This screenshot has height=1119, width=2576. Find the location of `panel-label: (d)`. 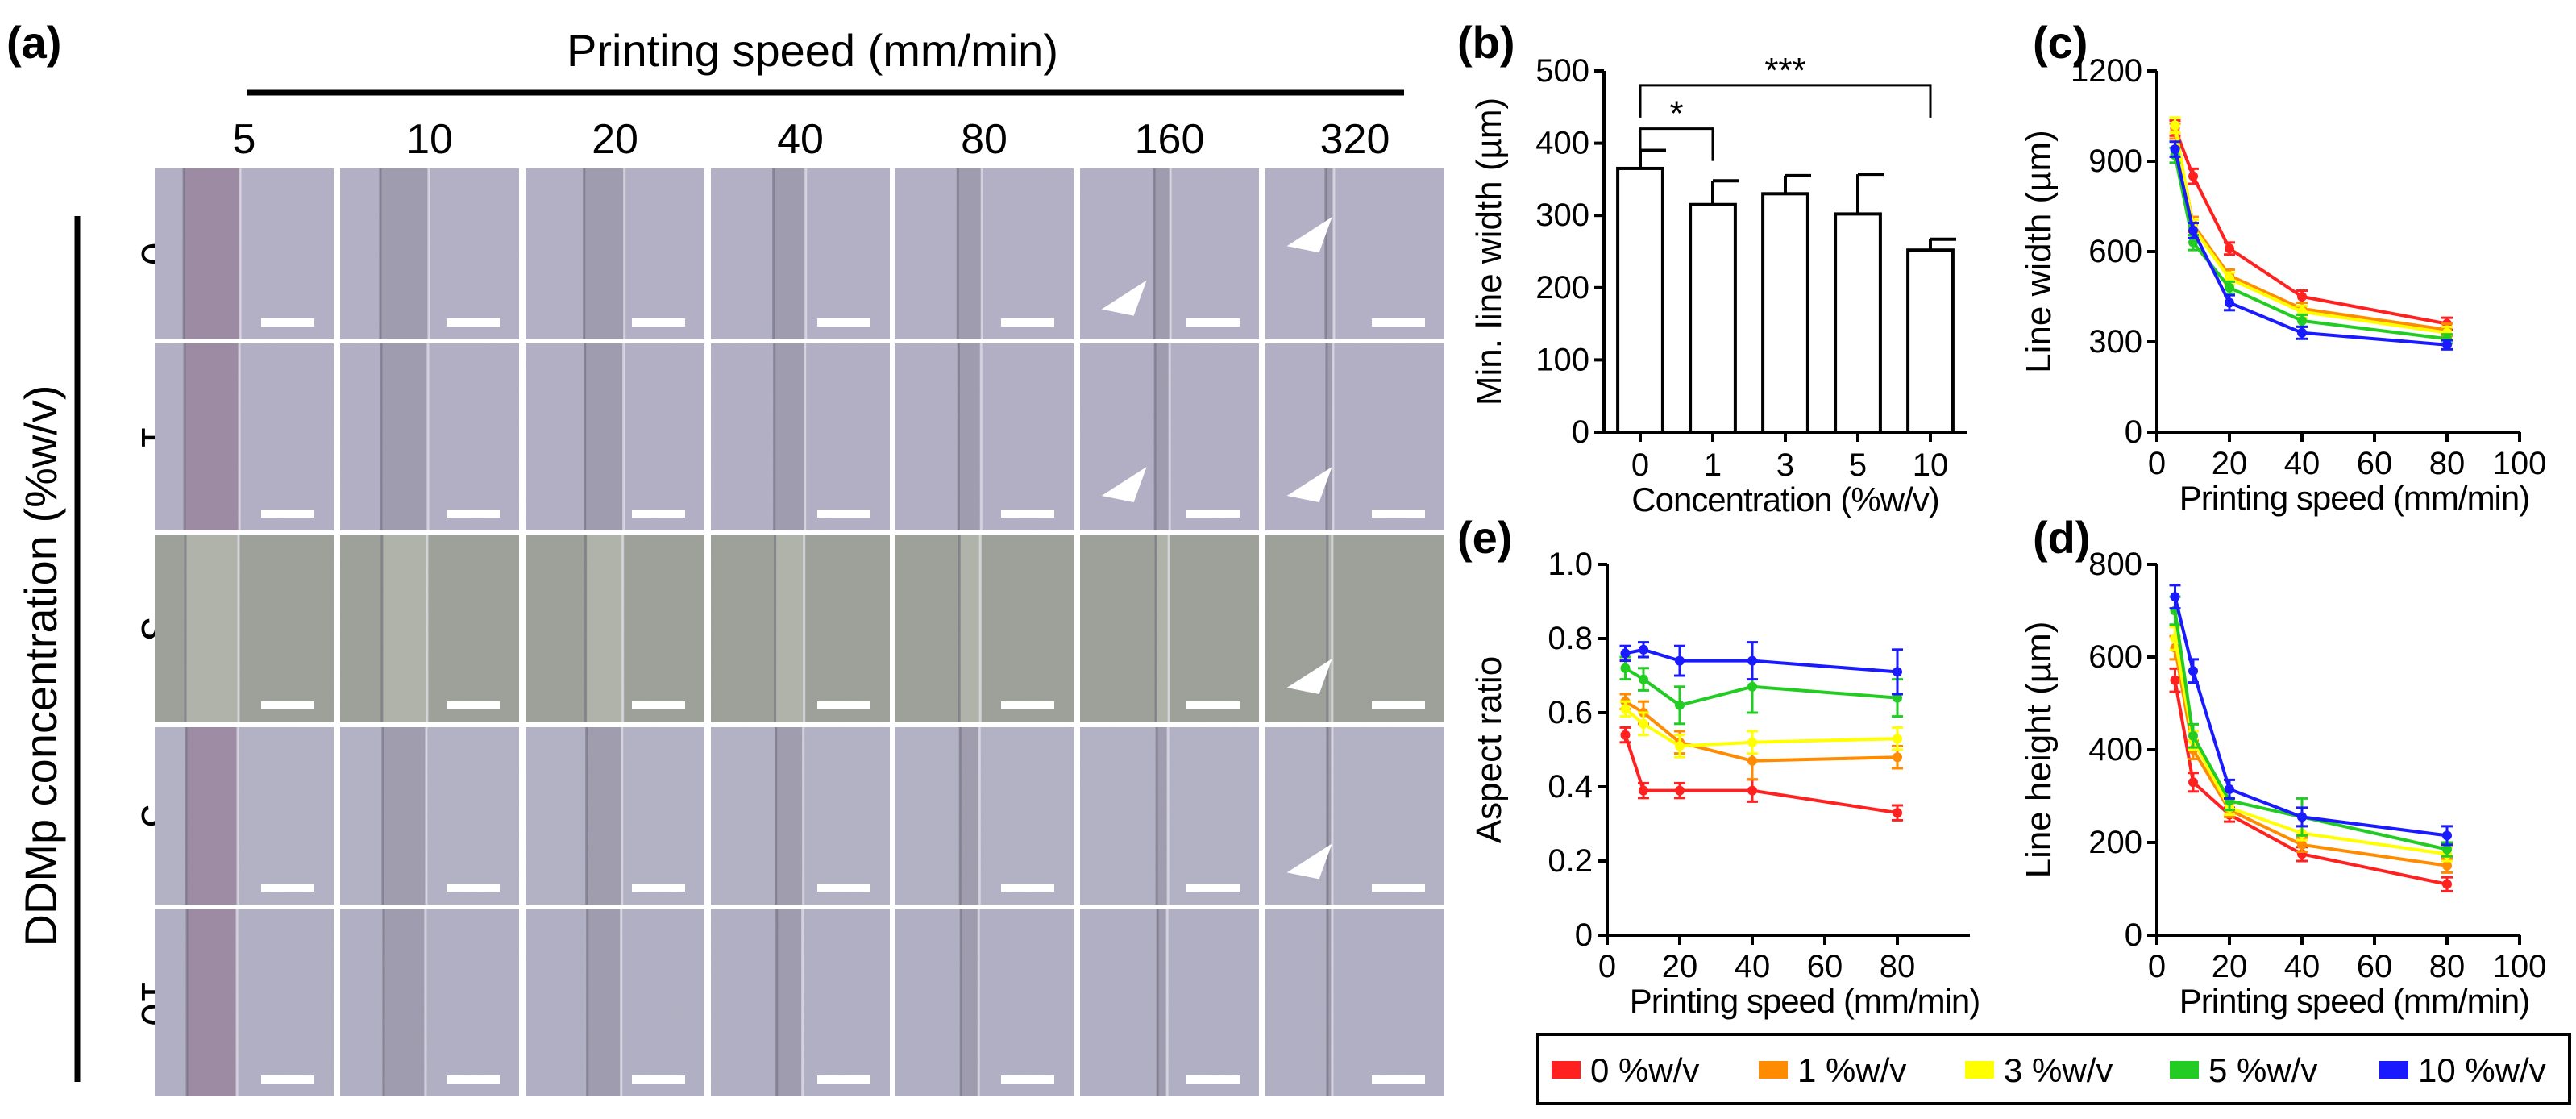

panel-label: (d) is located at coordinates (2062, 537).